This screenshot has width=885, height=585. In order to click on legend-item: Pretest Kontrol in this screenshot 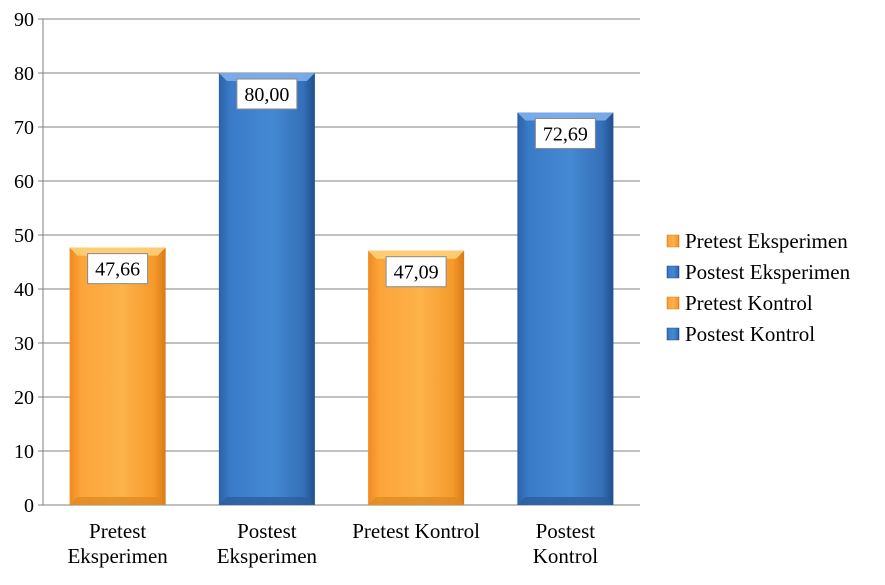, I will do `click(739, 303)`.